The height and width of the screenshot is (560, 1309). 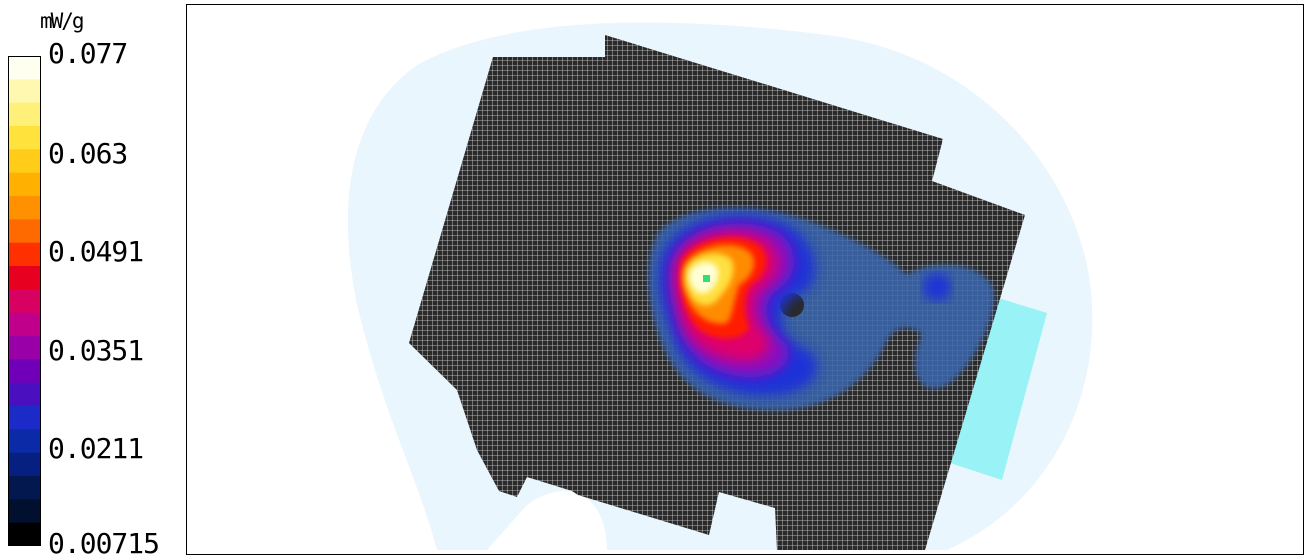 What do you see at coordinates (88, 53) in the screenshot?
I see `legend-tick-max: 0.077` at bounding box center [88, 53].